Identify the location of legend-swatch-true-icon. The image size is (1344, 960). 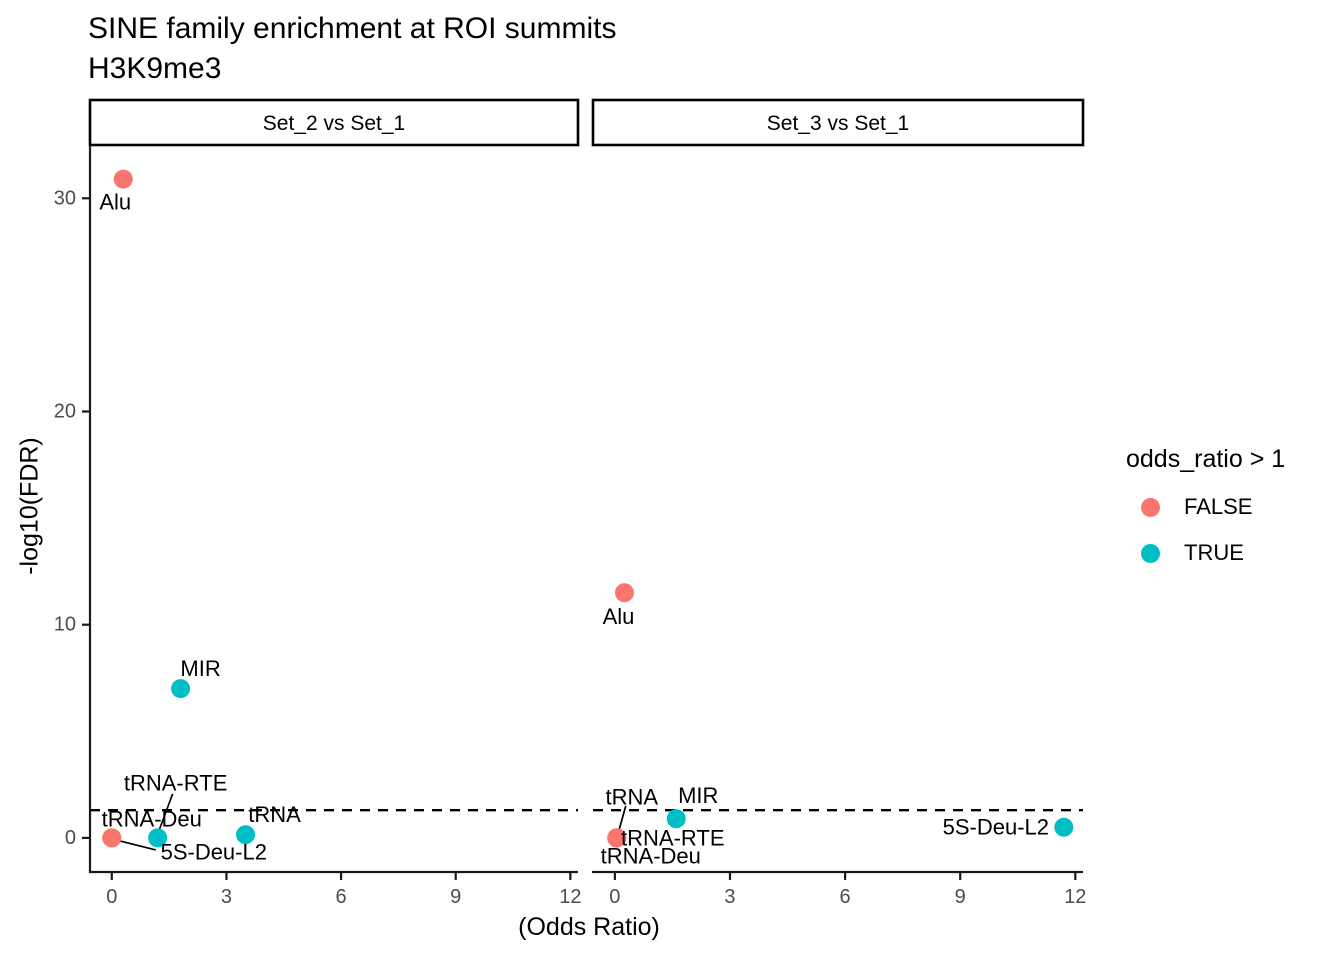
(1150, 553).